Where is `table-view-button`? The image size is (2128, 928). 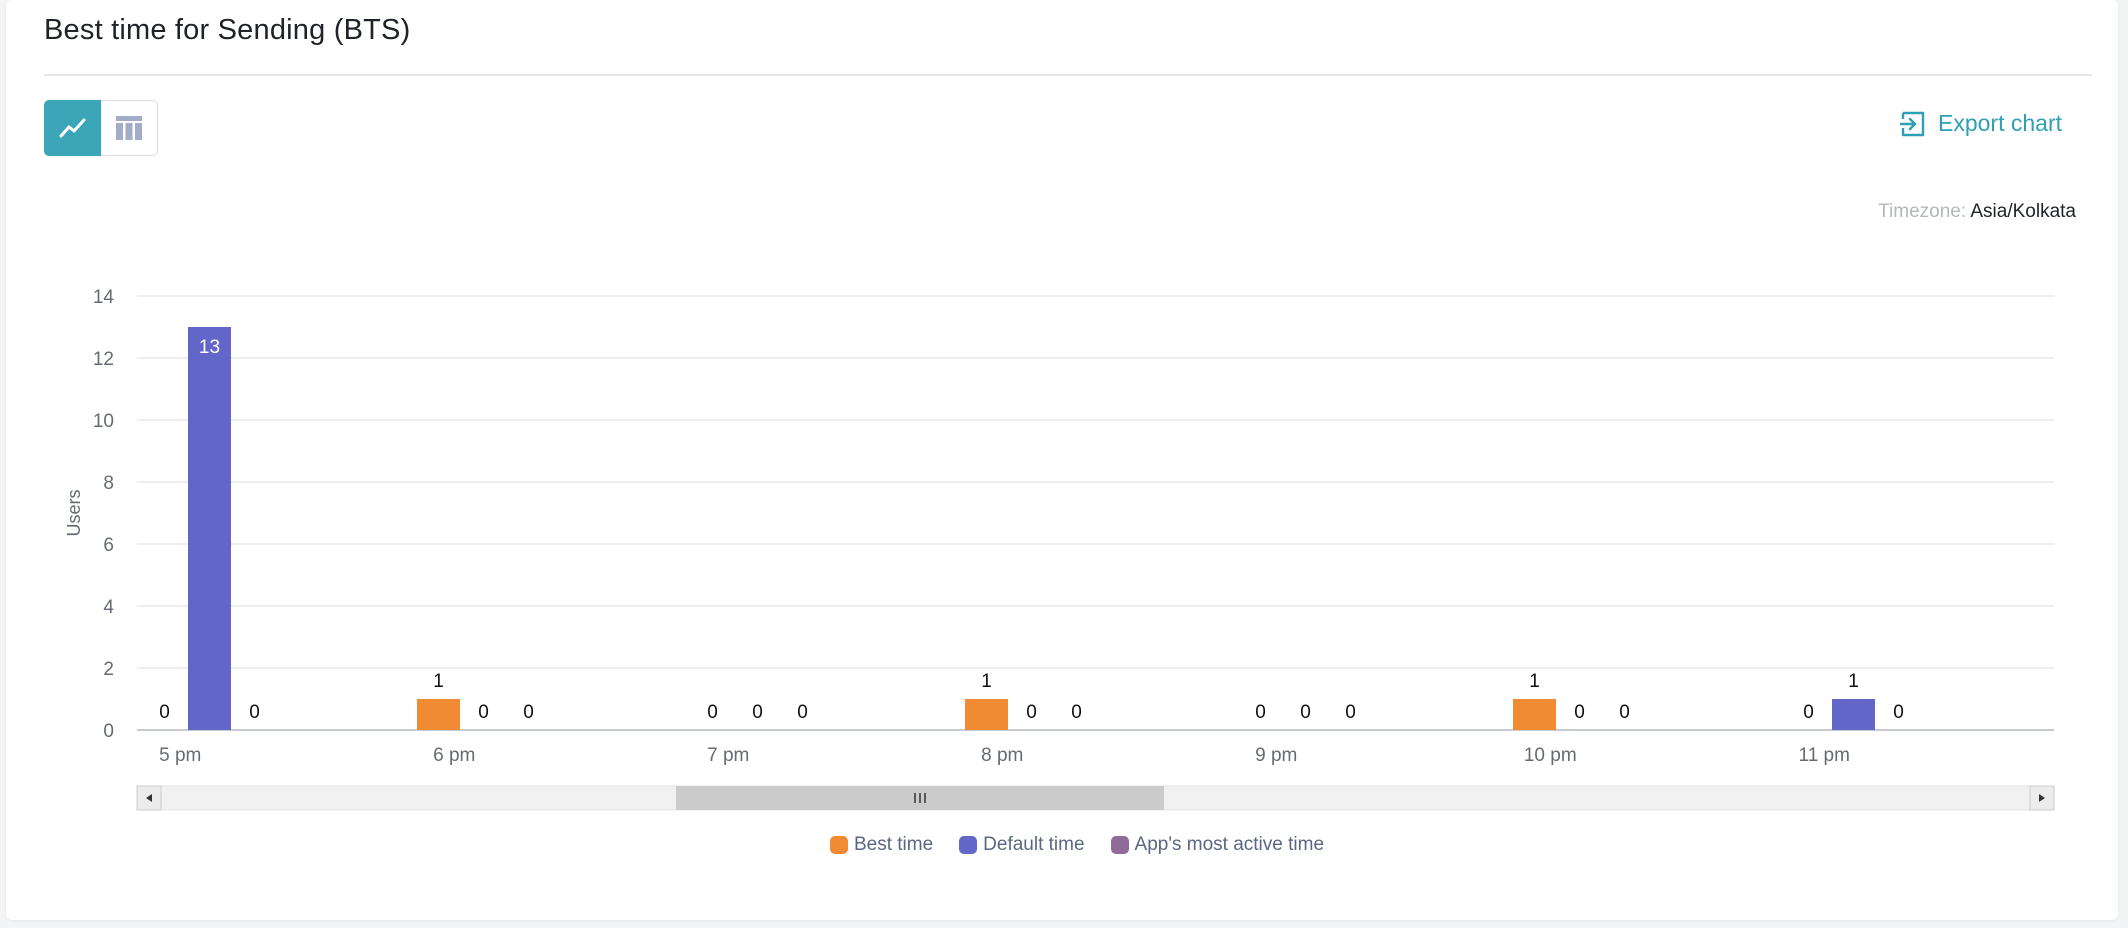 table-view-button is located at coordinates (129, 128).